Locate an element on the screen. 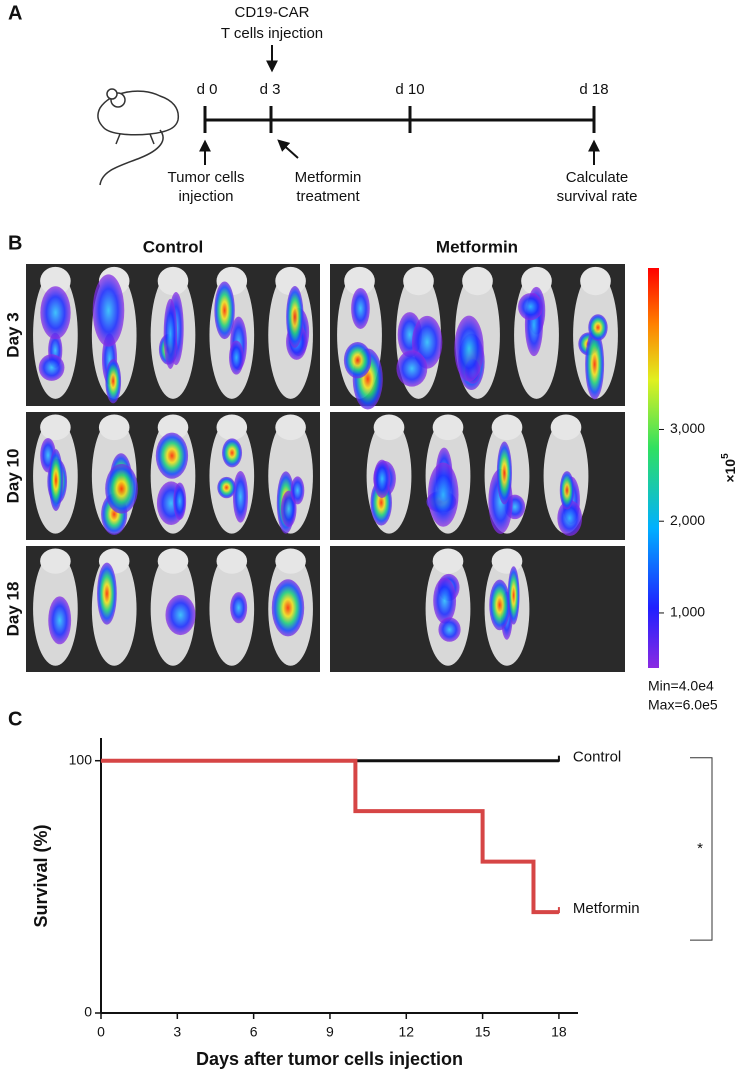  row-label: Day 3 is located at coordinates (12, 334).